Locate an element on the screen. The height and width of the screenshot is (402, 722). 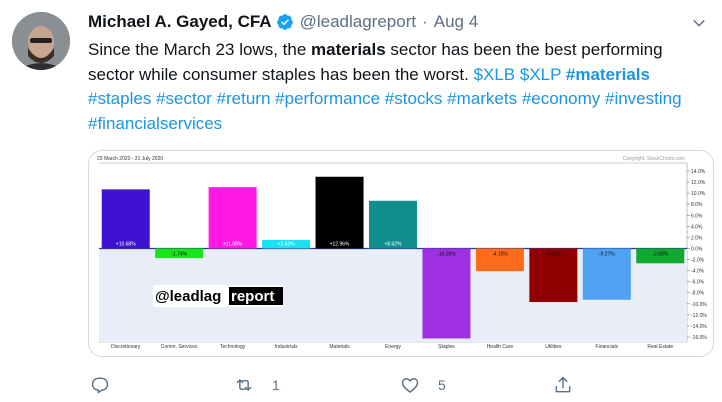
author-handle: @leadlagreport is located at coordinates (358, 21).